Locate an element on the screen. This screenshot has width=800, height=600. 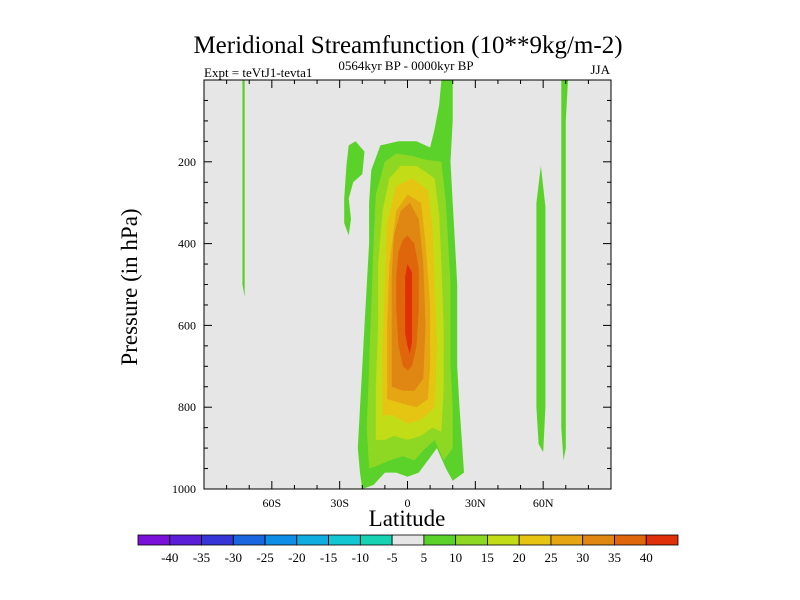
x-tick-label-1: 30S is located at coordinates (339, 503).